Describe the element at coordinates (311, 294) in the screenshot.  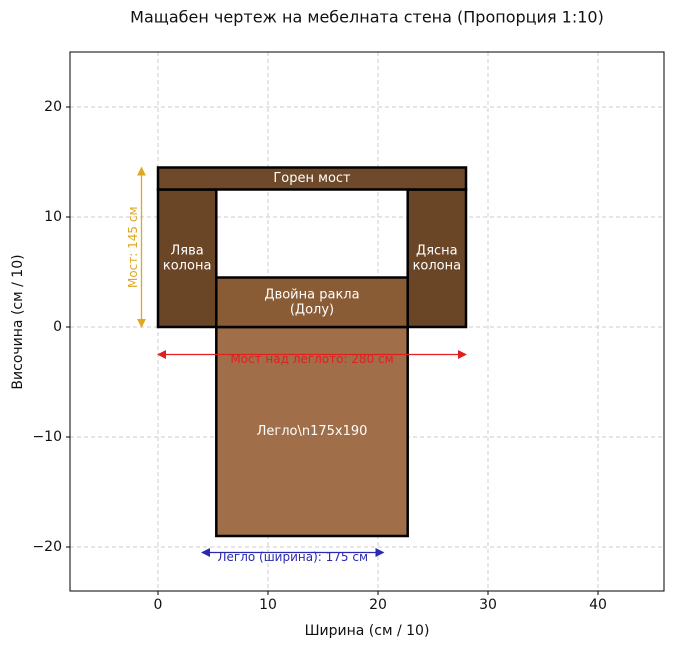
I see `block-label: Двойна ракла` at that location.